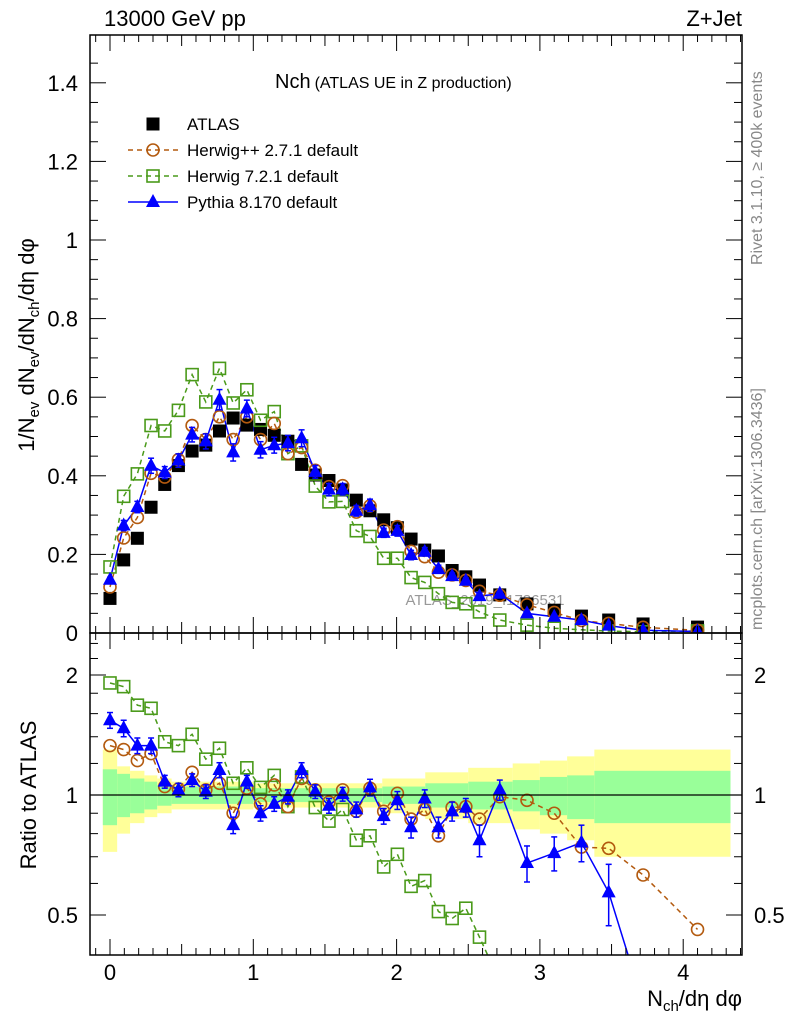 This screenshot has height=1024, width=786. Describe the element at coordinates (757, 509) in the screenshot. I see `mcplots-label: mcplots.cern.ch [arXiv:1306.3436]` at that location.